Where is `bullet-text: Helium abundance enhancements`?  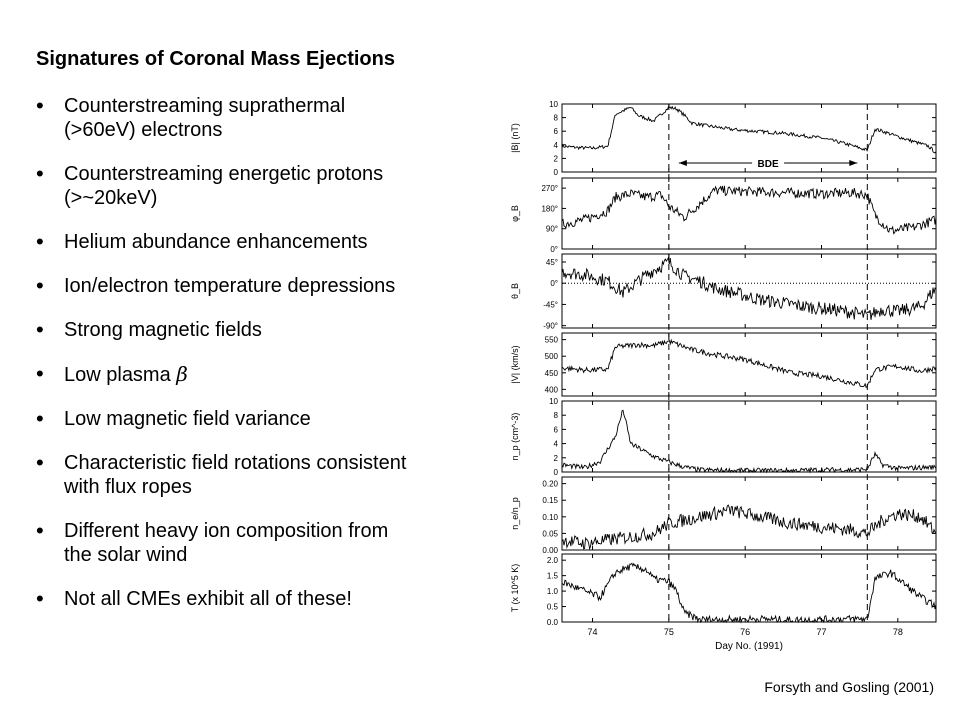 bullet-text: Helium abundance enhancements is located at coordinates (216, 242).